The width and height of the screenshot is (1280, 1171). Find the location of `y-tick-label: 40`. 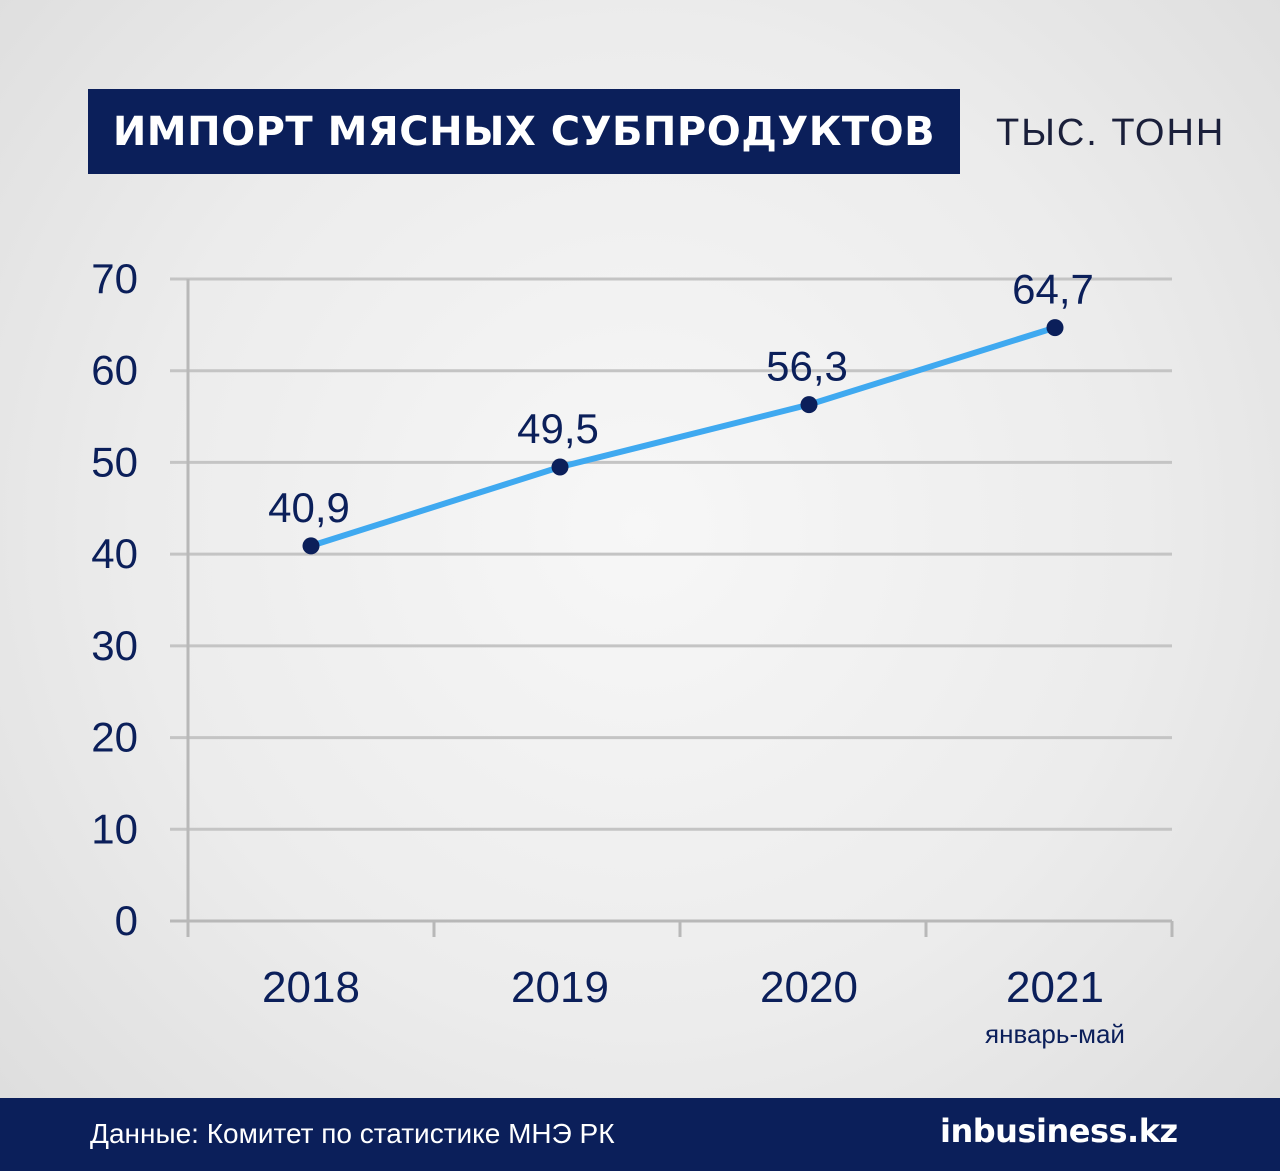

y-tick-label: 40 is located at coordinates (114, 553).